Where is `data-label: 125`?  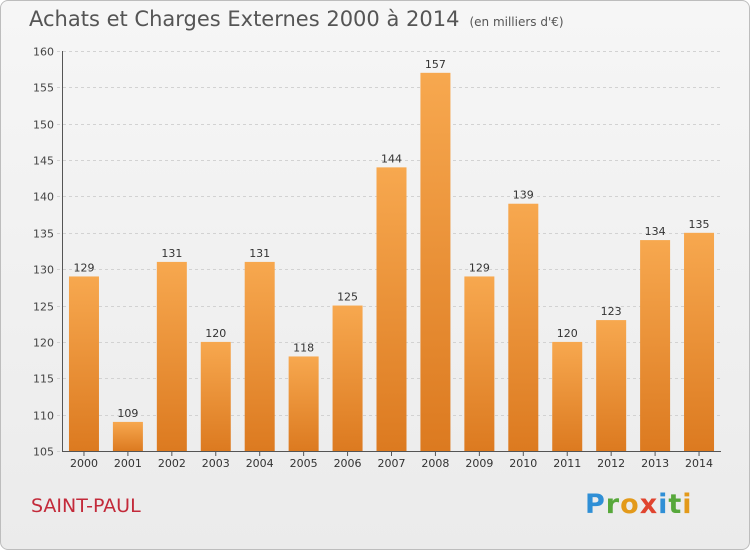 data-label: 125 is located at coordinates (347, 297).